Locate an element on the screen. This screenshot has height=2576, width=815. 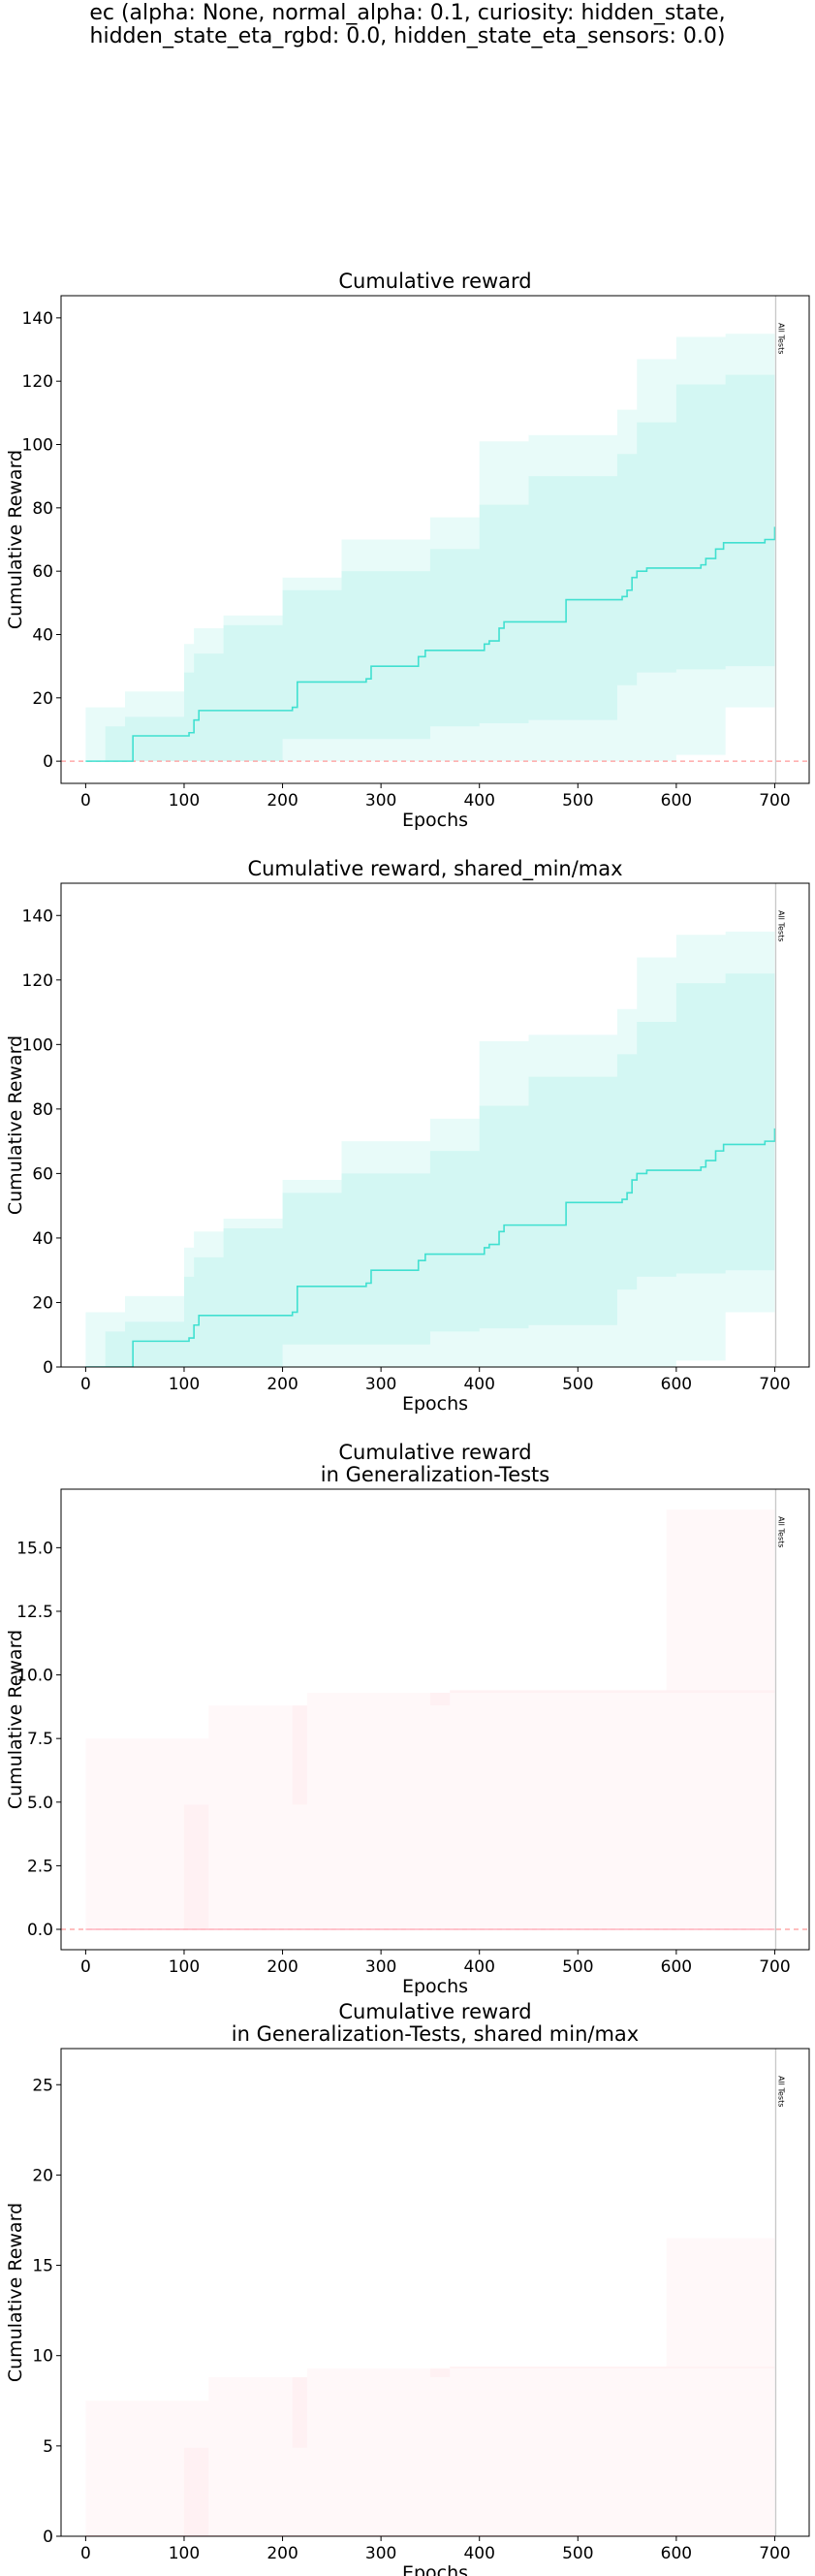
y-tick-label: 10.0 is located at coordinates (35, 1676).